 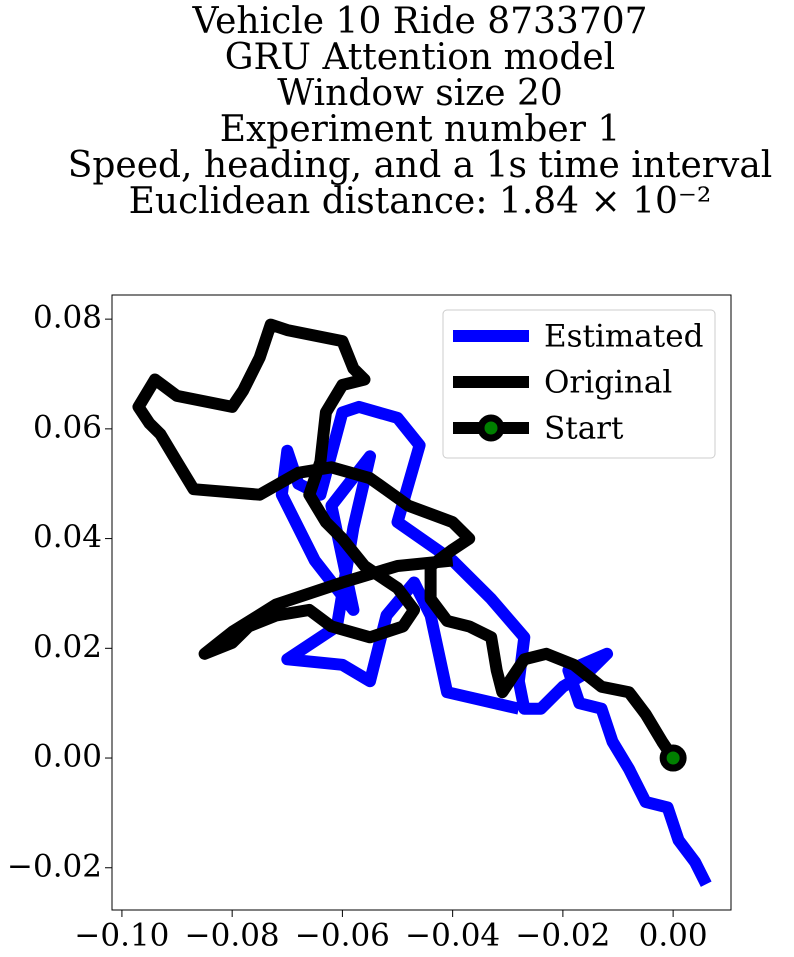 I want to click on x-tick-label: −0.04, so click(x=452, y=936).